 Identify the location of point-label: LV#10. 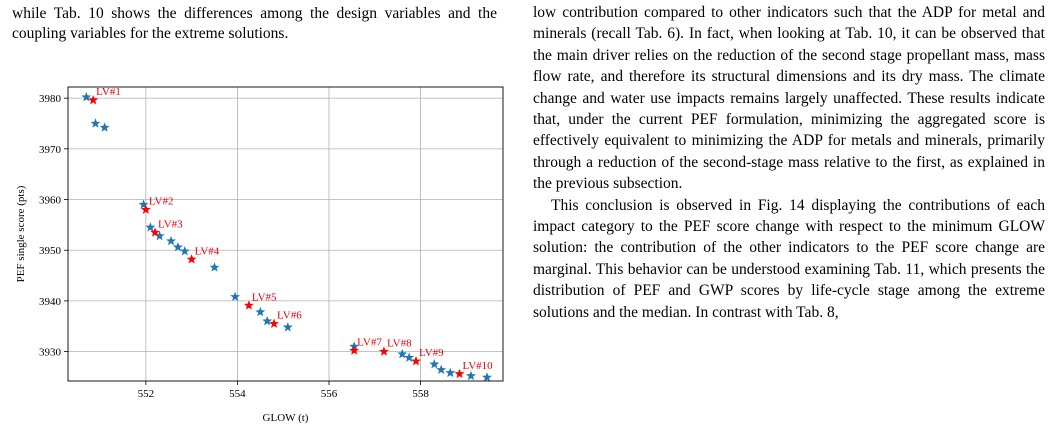
(478, 366).